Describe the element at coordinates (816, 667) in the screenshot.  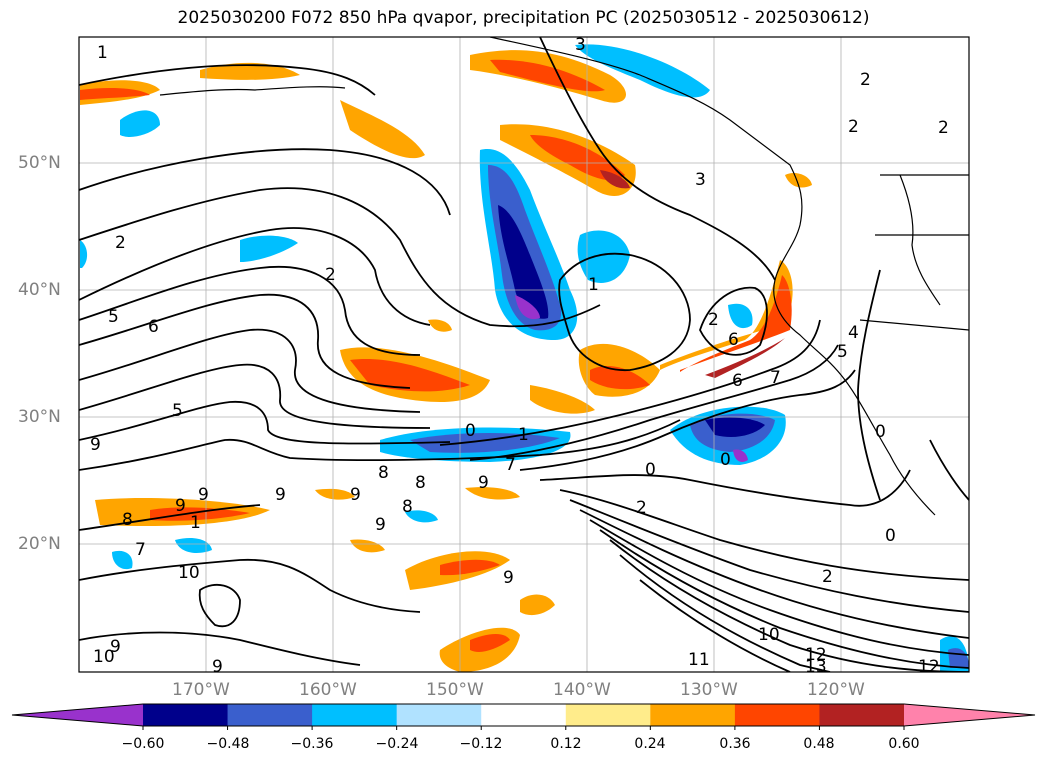
I see `contour-label: 13` at that location.